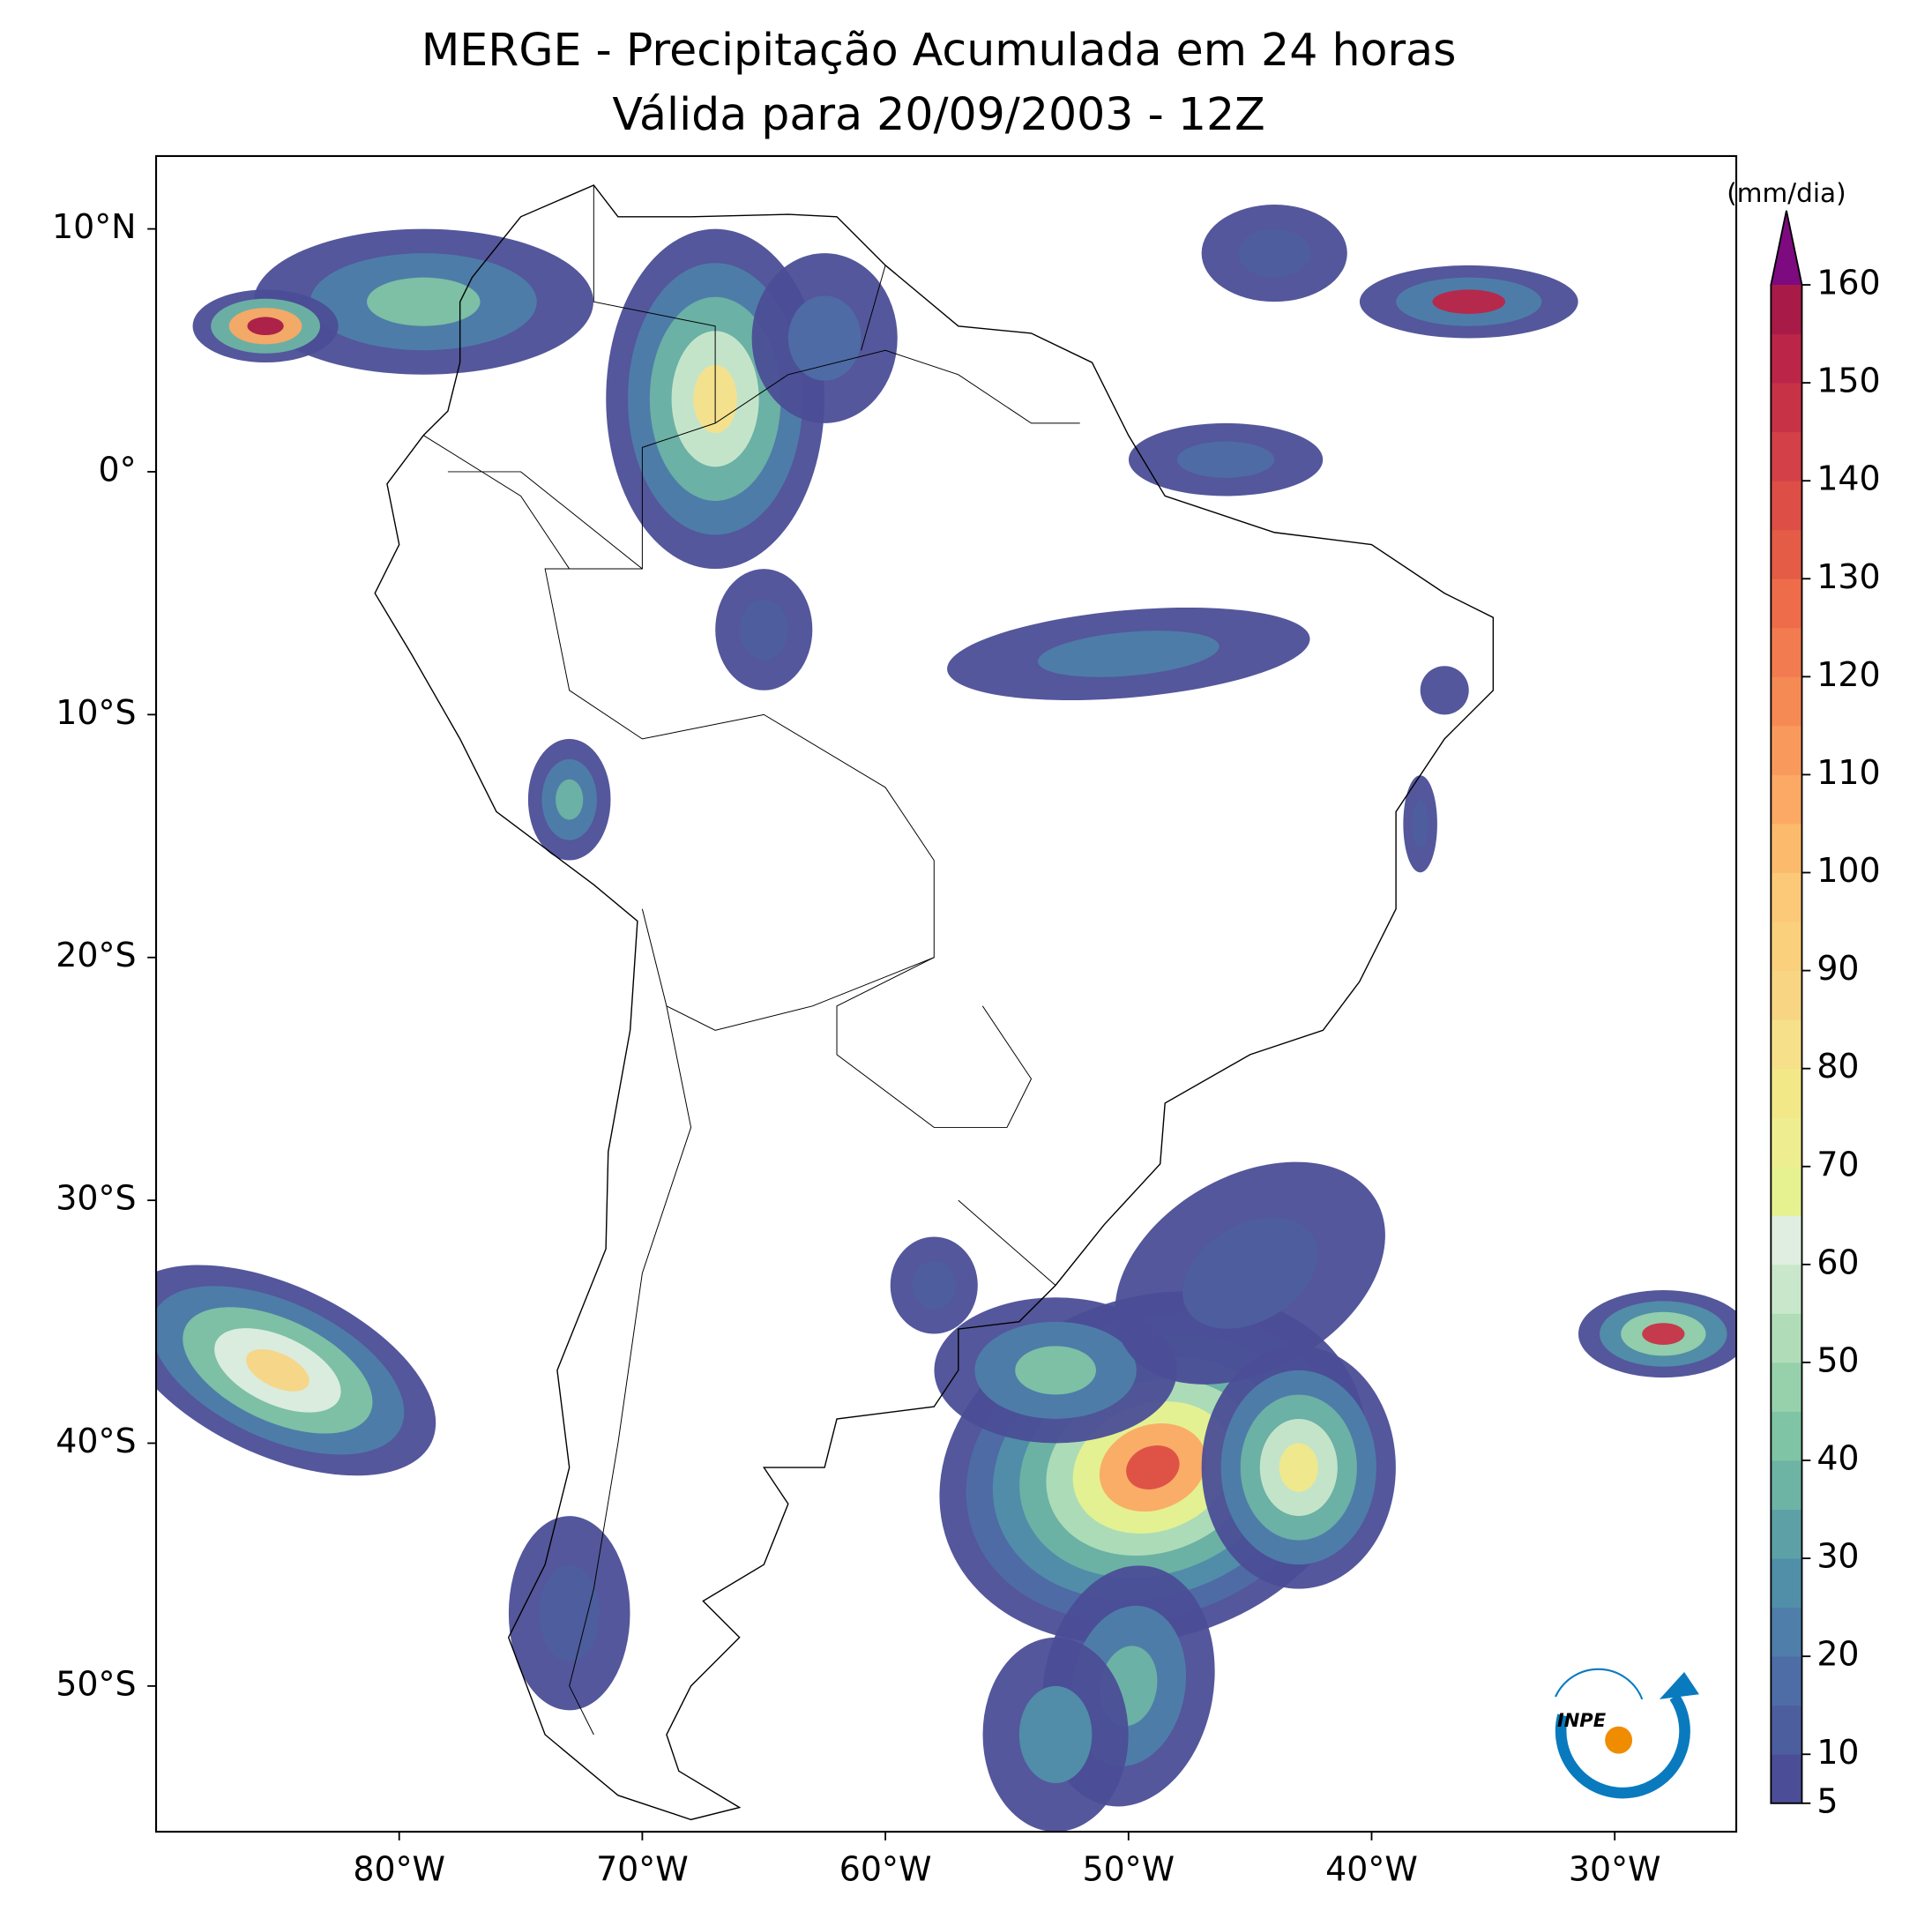 The width and height of the screenshot is (1932, 1911). Describe the element at coordinates (1848, 381) in the screenshot. I see `colorbar-tick-label: 150` at that location.